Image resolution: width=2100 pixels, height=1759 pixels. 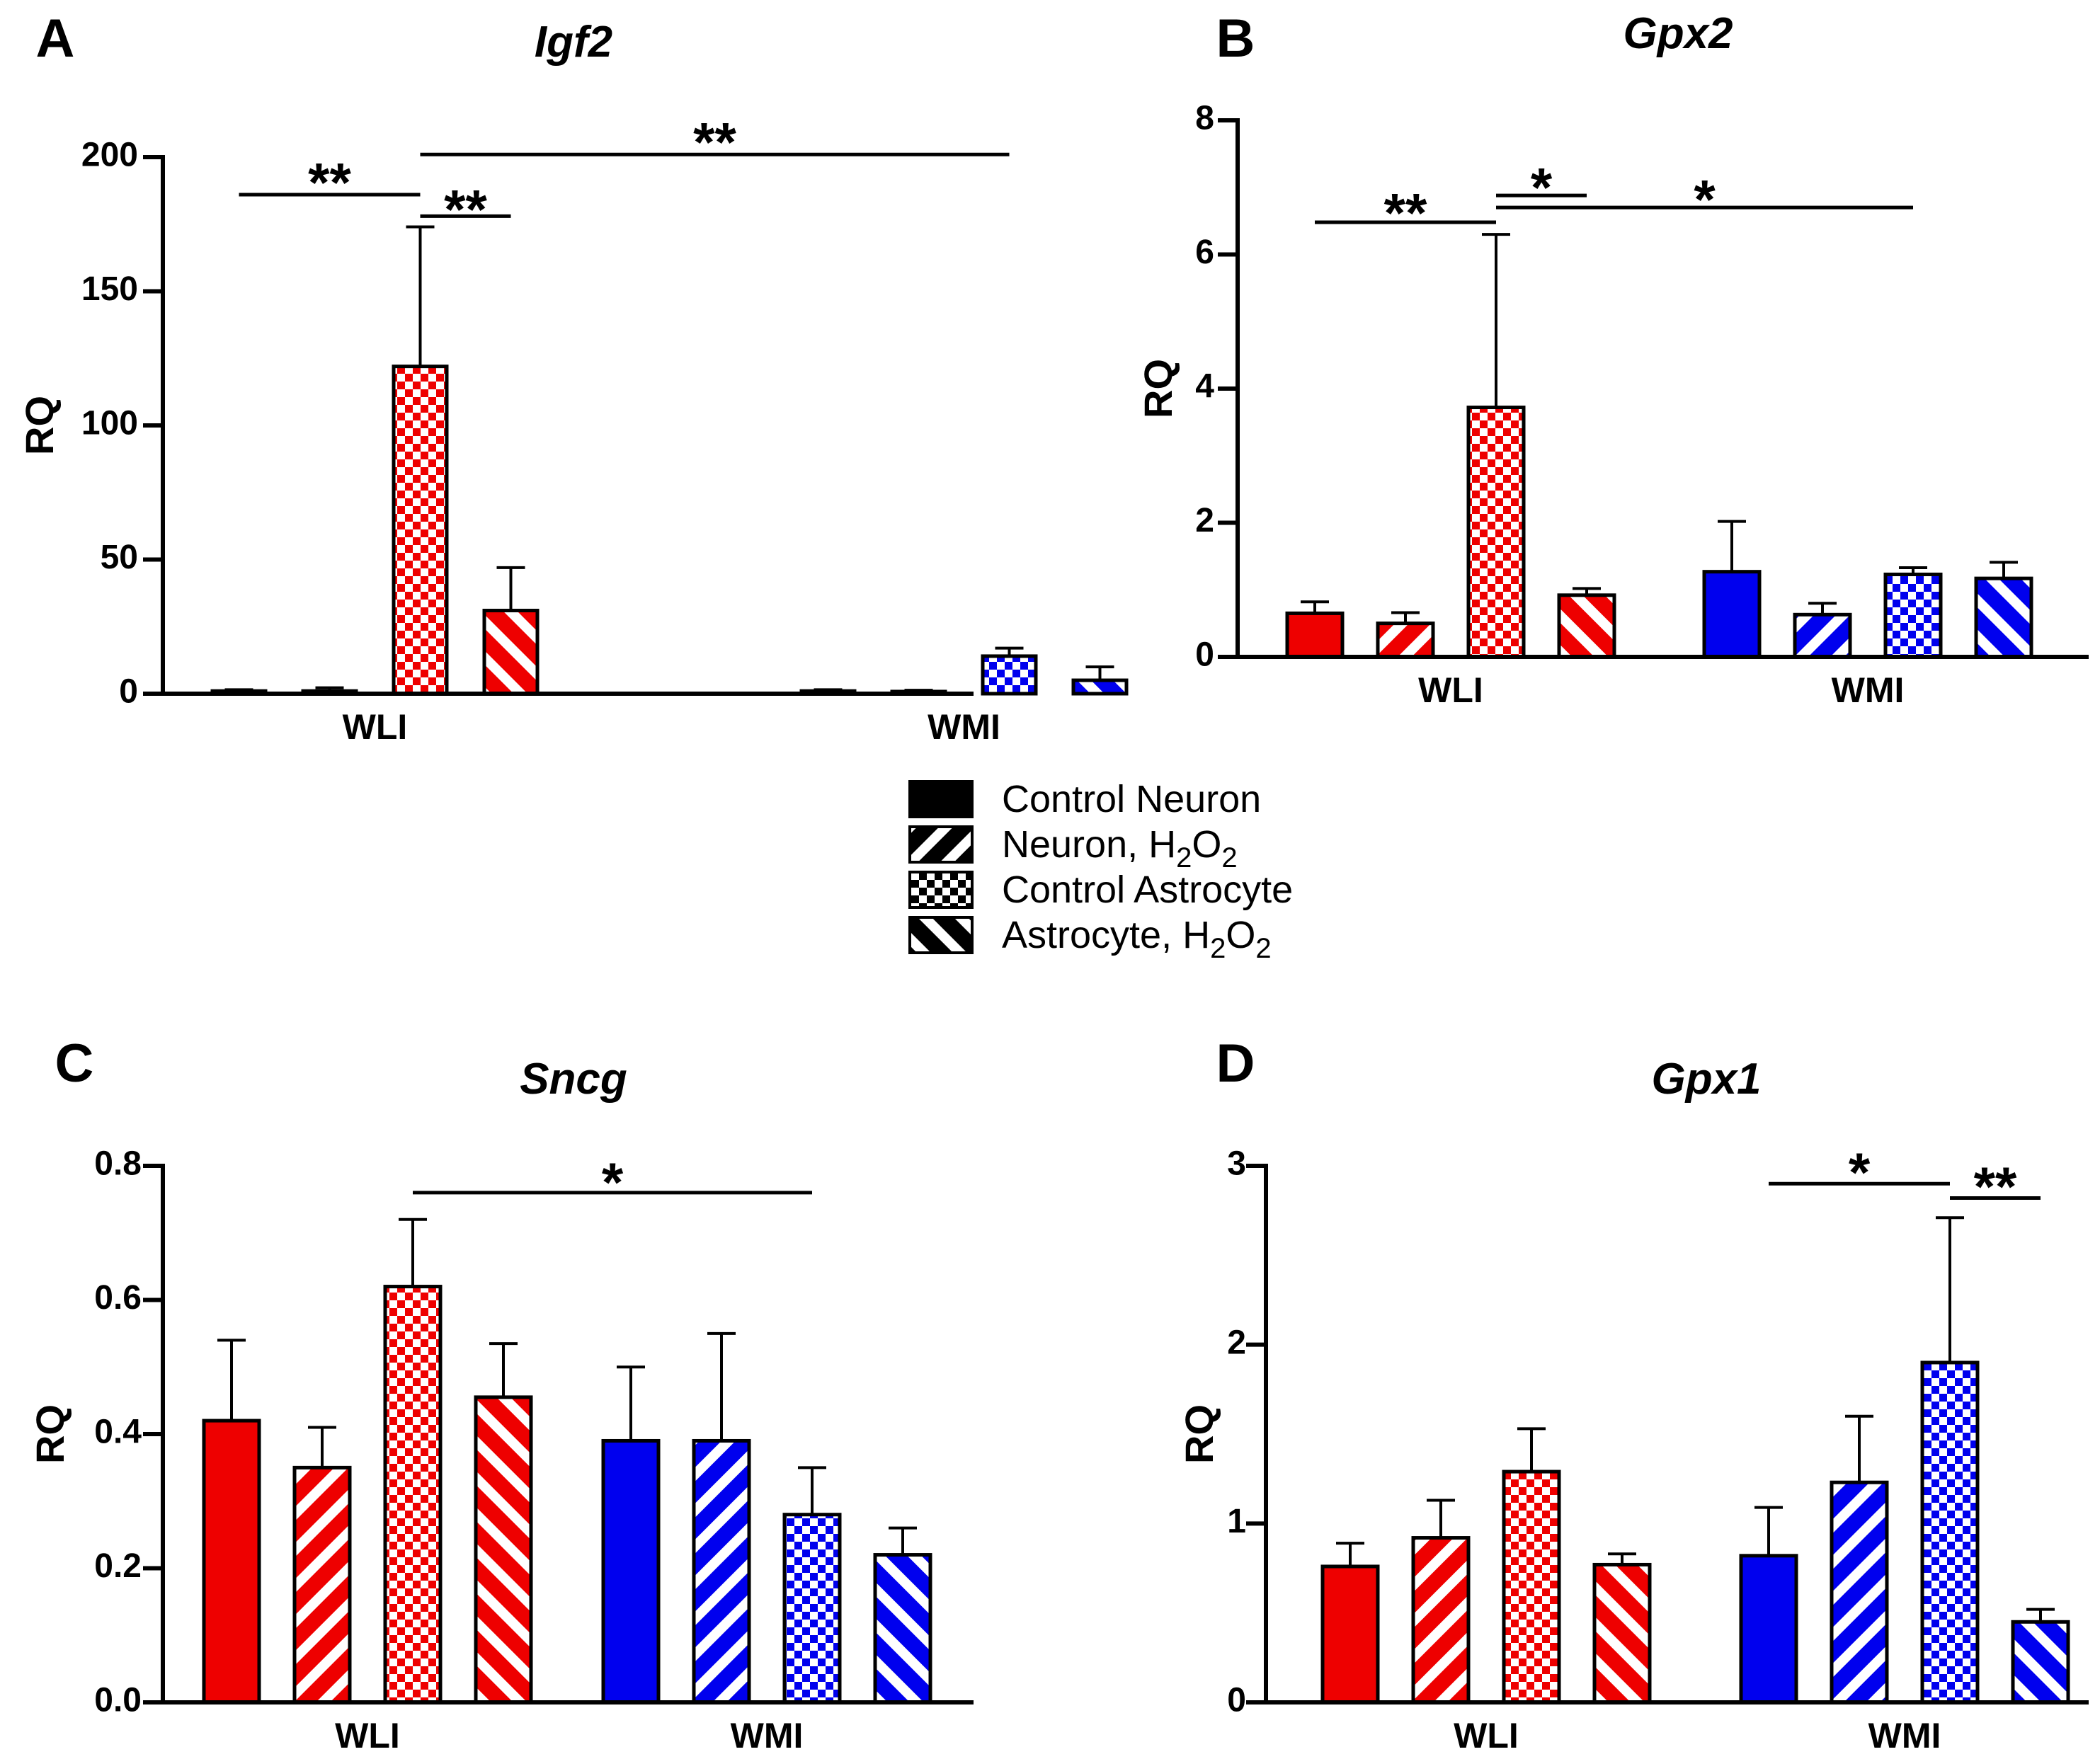 What do you see at coordinates (118, 1164) in the screenshot?
I see `y-tick-label: 0.8` at bounding box center [118, 1164].